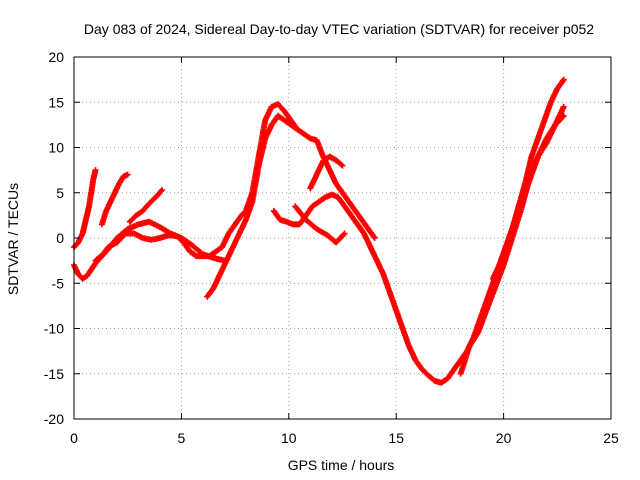 The height and width of the screenshot is (480, 640). I want to click on y-axis-label: SDTVAR / TECUs, so click(13, 239).